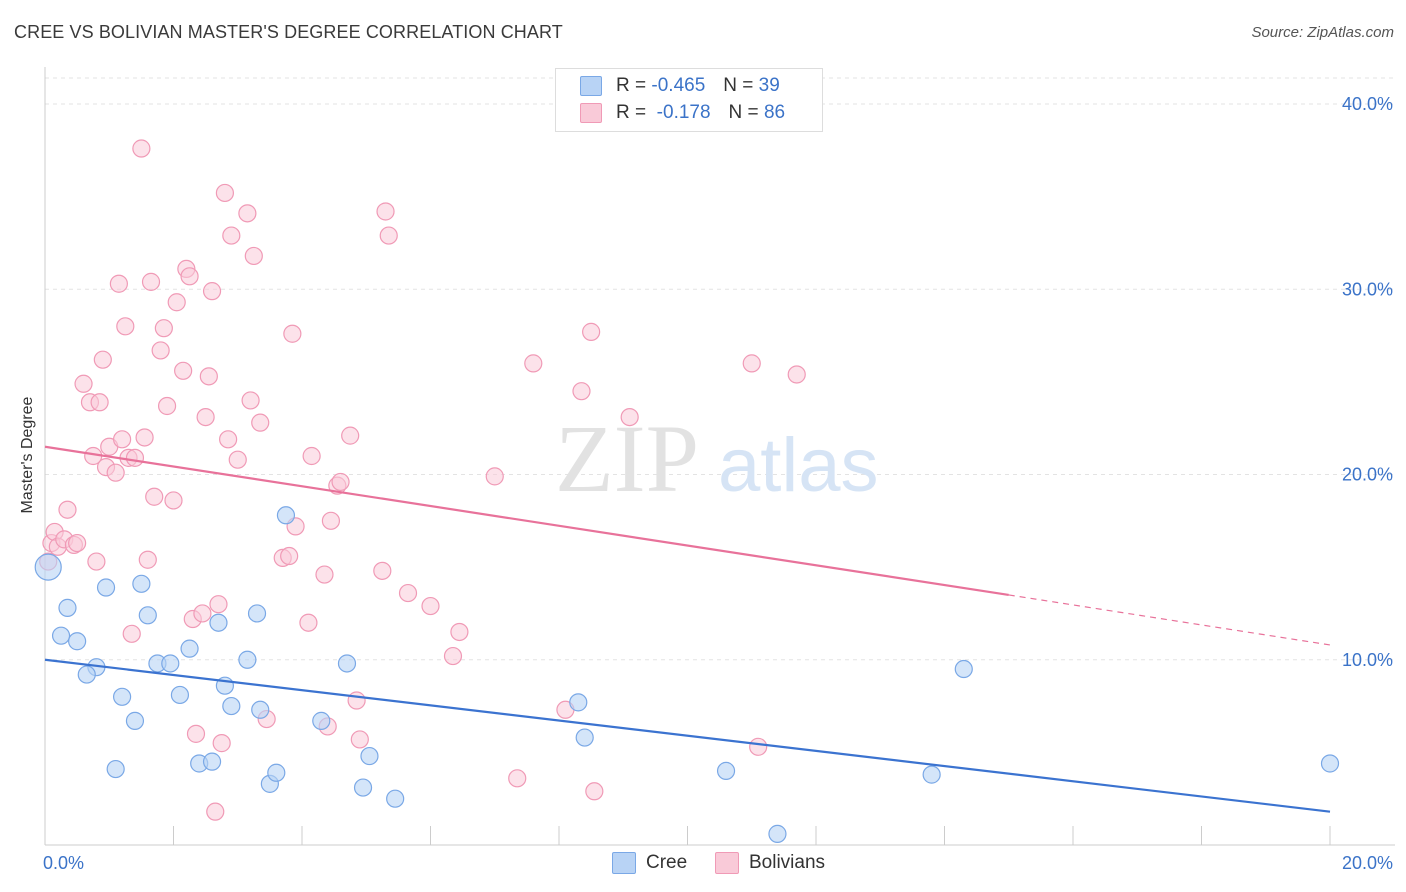  Describe the element at coordinates (769, 85) in the screenshot. I see `legend-n-value: 39` at that location.